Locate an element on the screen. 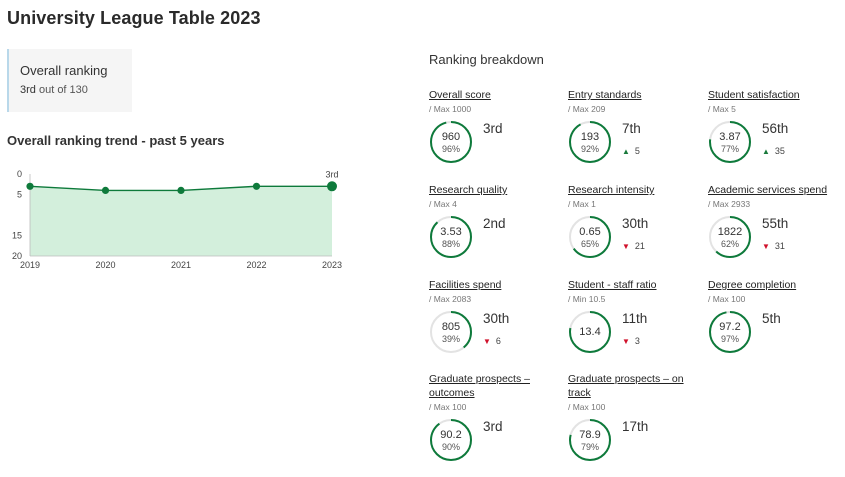  metric-name-link: Facilities spend is located at coordinates (465, 285).